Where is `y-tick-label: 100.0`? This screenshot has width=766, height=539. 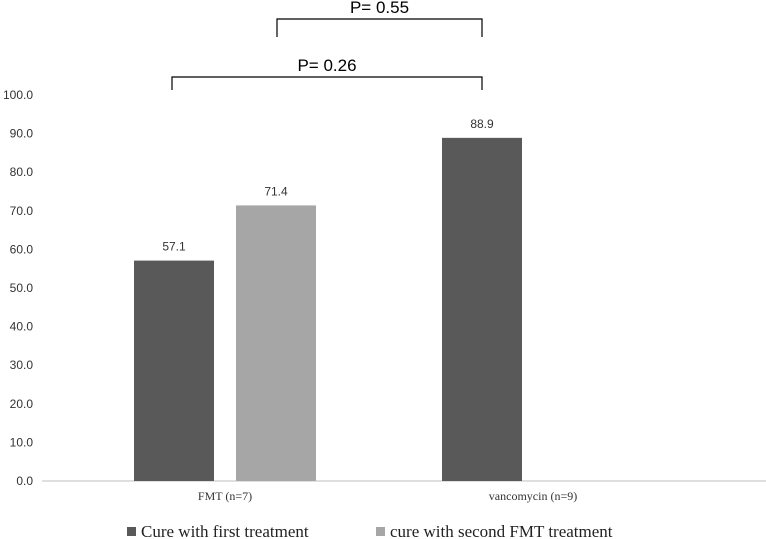 y-tick-label: 100.0 is located at coordinates (18, 95).